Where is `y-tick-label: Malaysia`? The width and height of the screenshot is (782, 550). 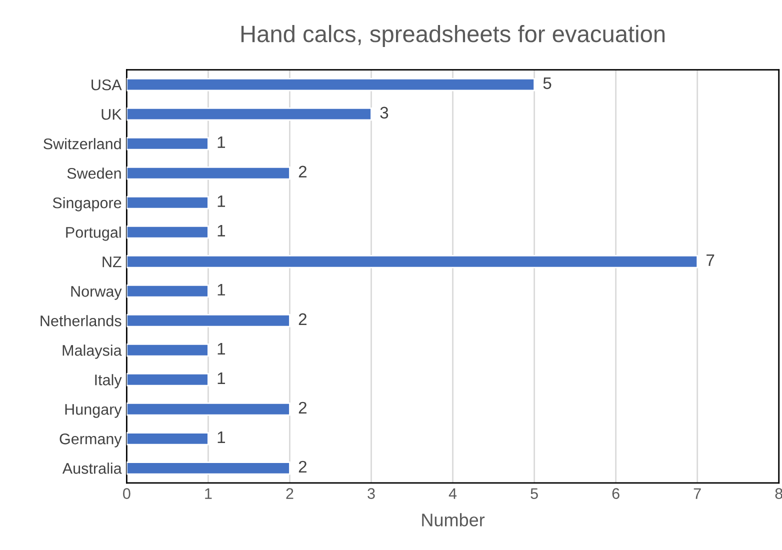 y-tick-label: Malaysia is located at coordinates (92, 351).